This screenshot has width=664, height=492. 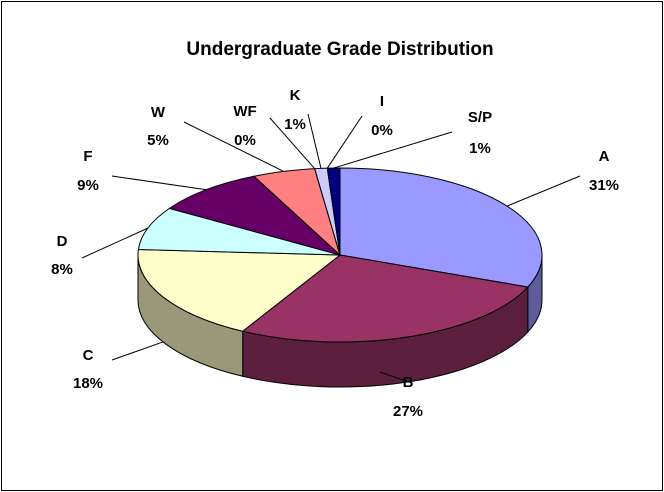 I want to click on slice-label: A, so click(x=604, y=156).